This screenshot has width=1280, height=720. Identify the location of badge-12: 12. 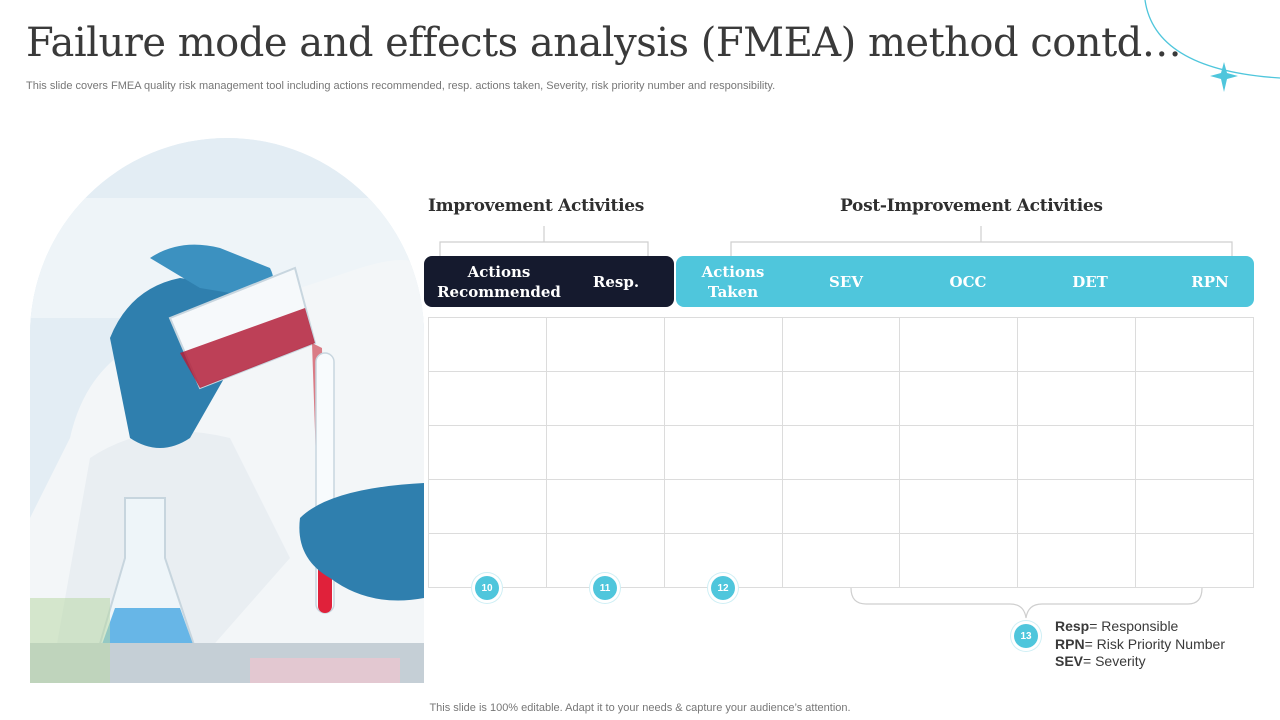
(723, 588).